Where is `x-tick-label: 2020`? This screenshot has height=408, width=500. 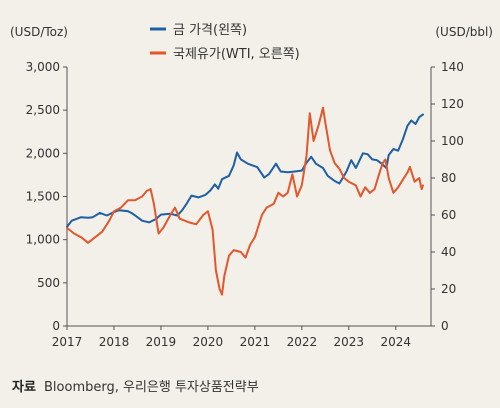 x-tick-label: 2020 is located at coordinates (208, 342).